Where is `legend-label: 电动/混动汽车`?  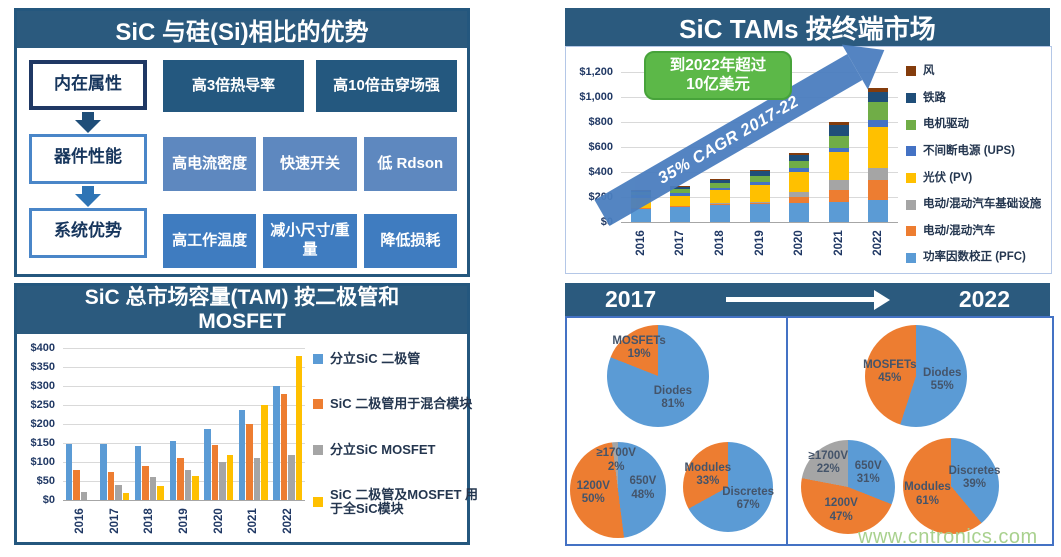 legend-label: 电动/混动汽车 is located at coordinates (959, 230).